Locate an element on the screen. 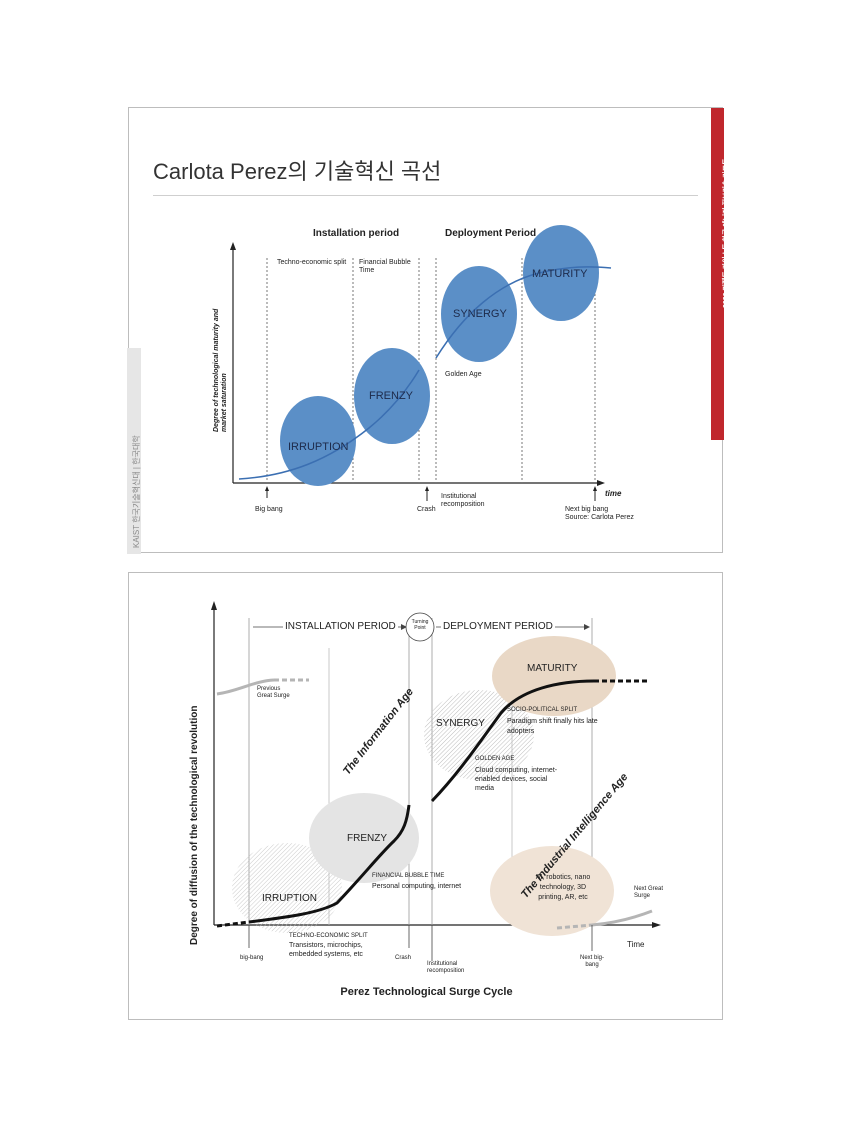 The image size is (850, 1148). big-bang-label: big-bang is located at coordinates (252, 958).